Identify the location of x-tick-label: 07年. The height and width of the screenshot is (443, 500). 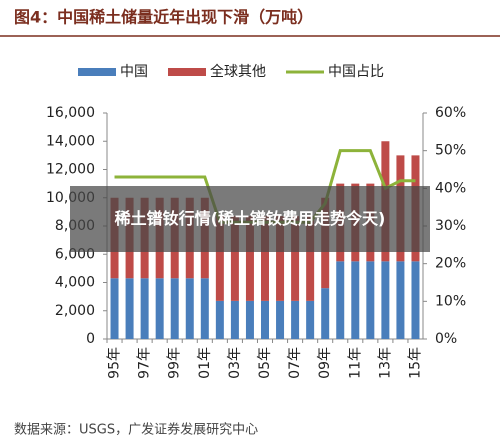
(295, 363).